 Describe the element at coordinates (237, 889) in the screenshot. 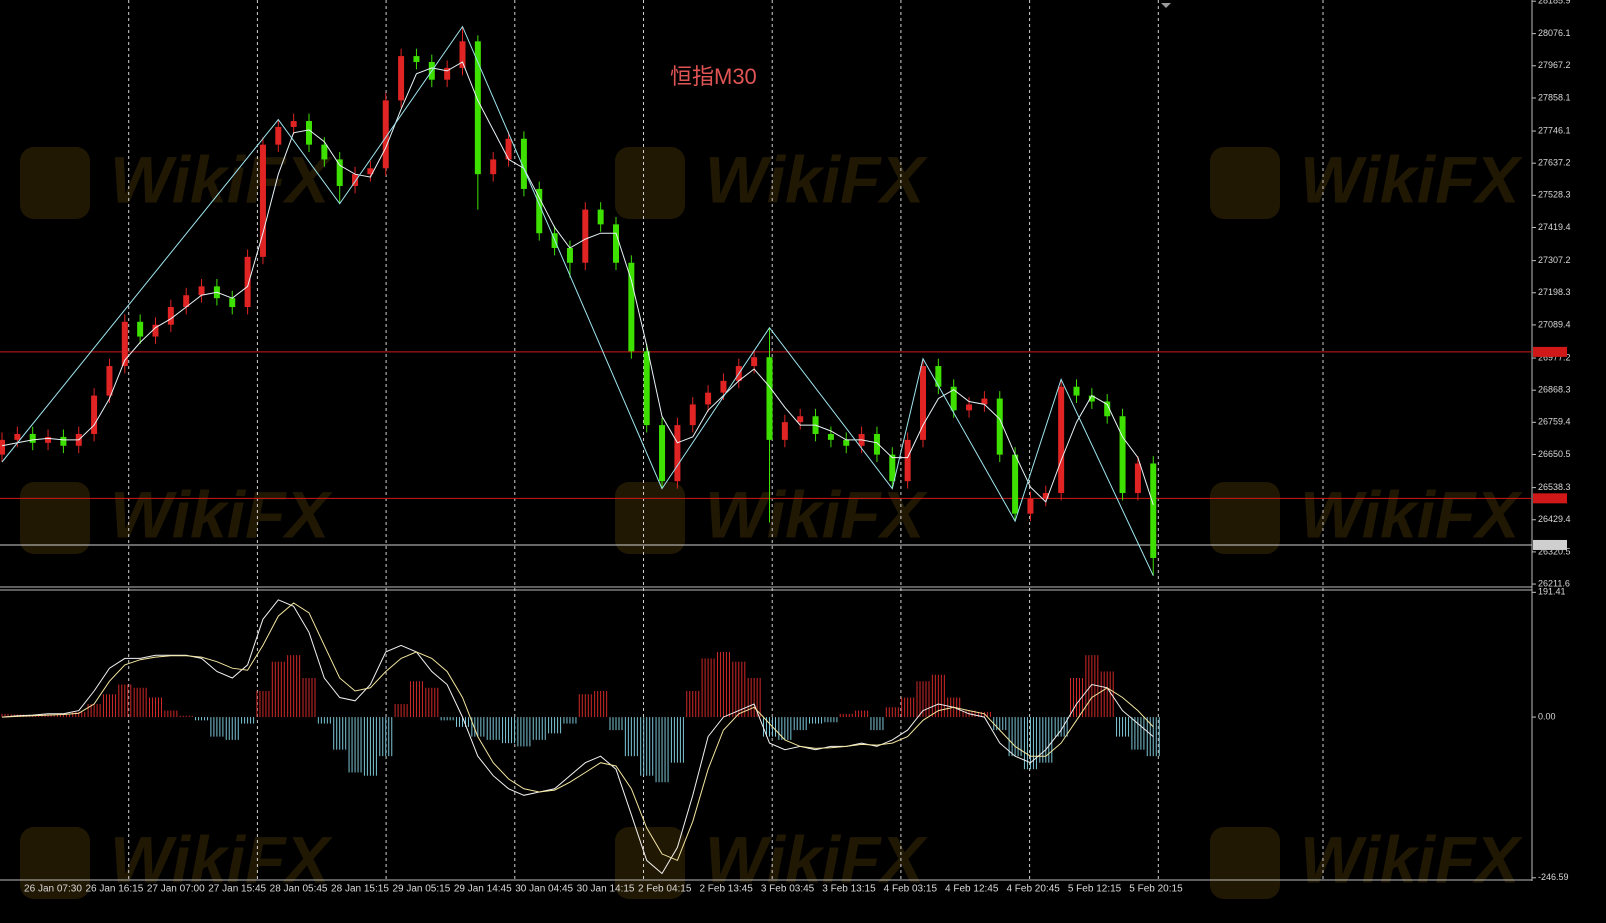

I see `x-tick-label: 27 Jan 15:45` at that location.